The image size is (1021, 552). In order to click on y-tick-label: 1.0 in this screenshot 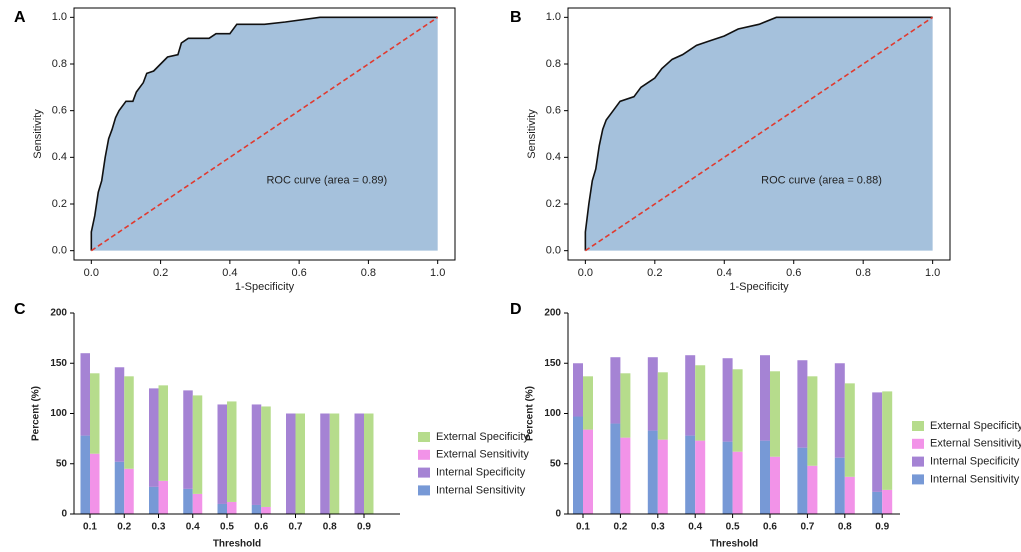, I will do `click(59, 17)`.